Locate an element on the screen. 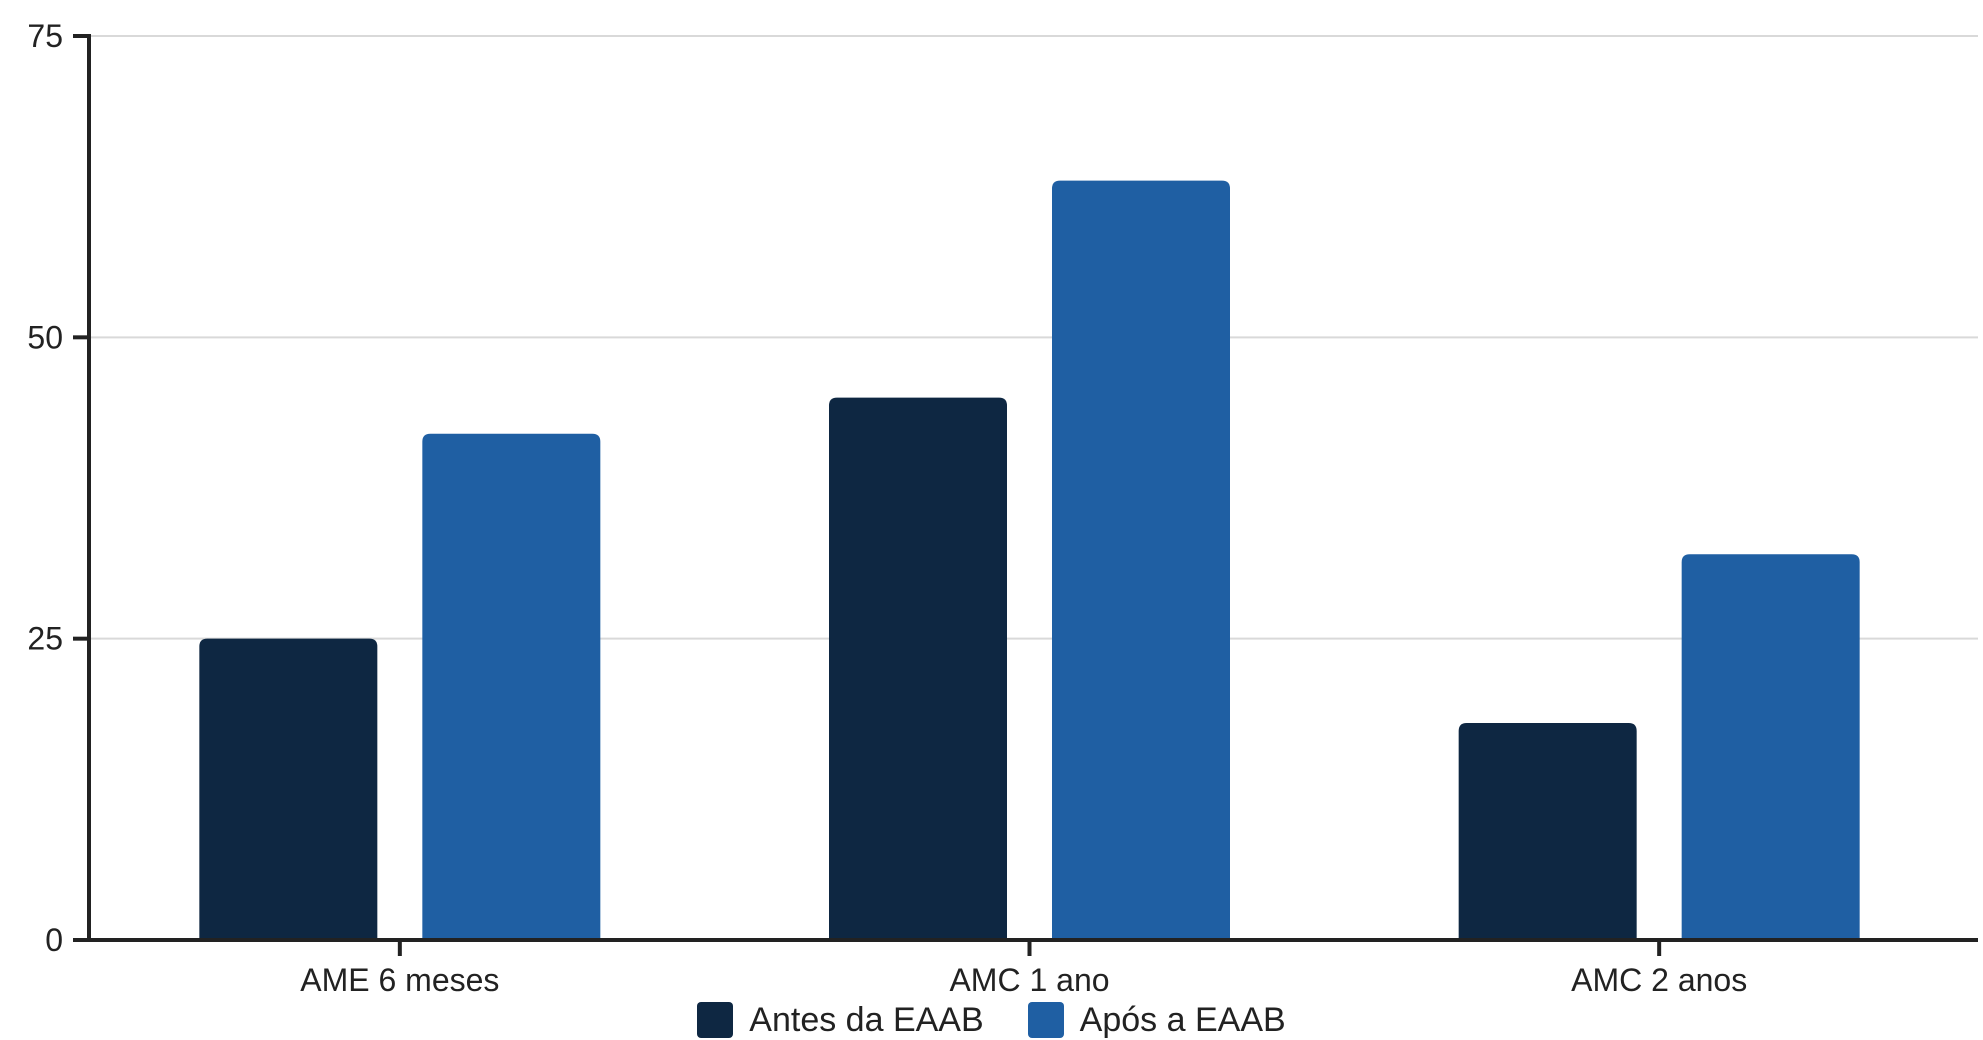 The height and width of the screenshot is (1040, 1983). y-tick-label-75: 75 is located at coordinates (45, 36).